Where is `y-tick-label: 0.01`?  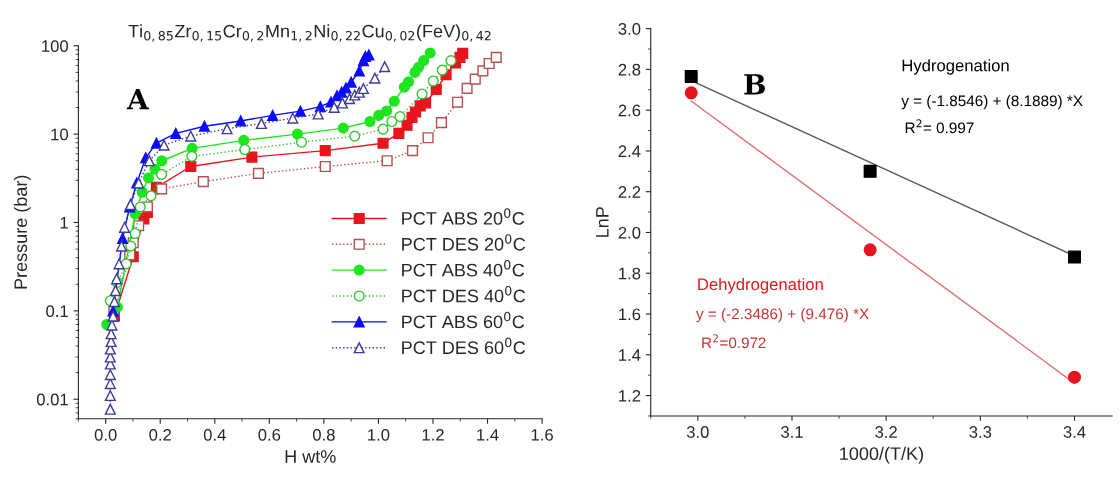
y-tick-label: 0.01 is located at coordinates (52, 399).